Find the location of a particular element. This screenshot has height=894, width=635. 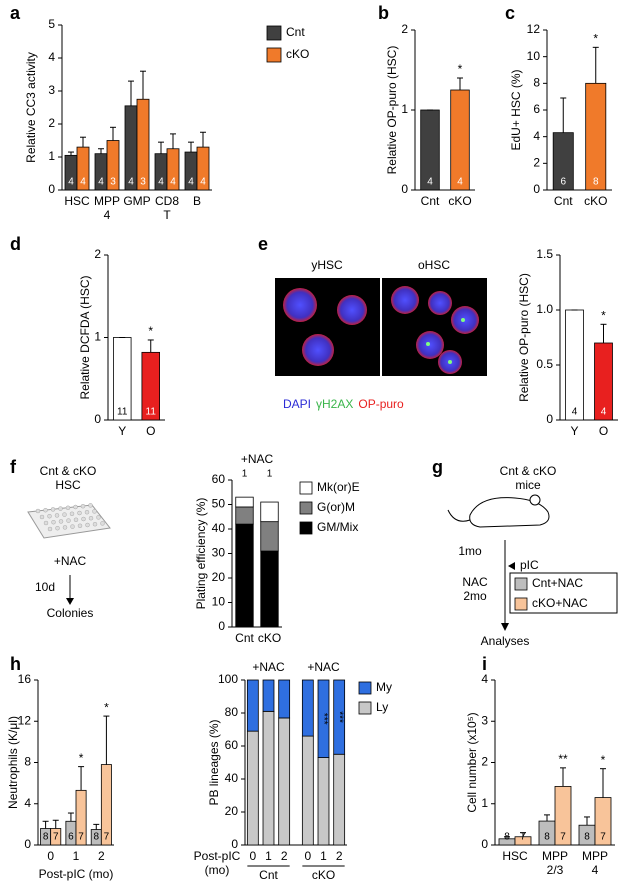

pic-marker is located at coordinates (511, 566).